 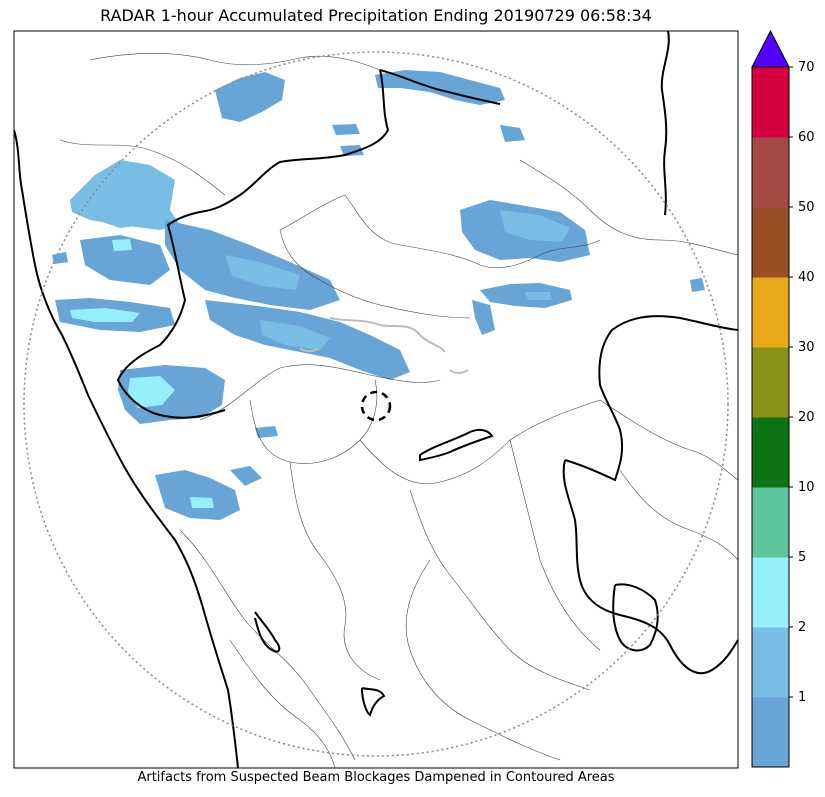 I want to click on radar-site-marker, so click(x=376, y=406).